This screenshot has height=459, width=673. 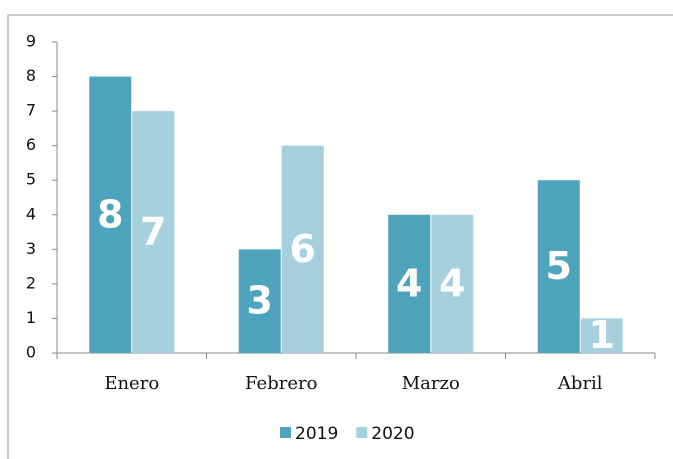 I want to click on data-label: 6, so click(x=303, y=249).